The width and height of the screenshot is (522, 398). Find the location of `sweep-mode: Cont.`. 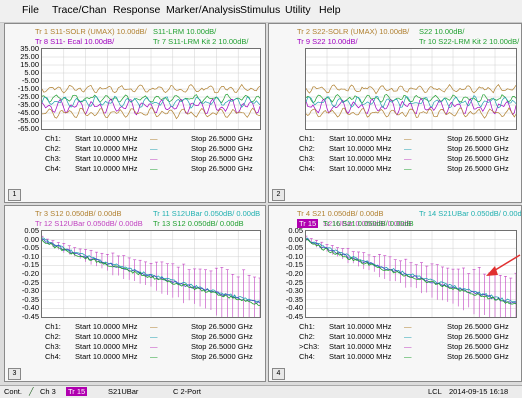

sweep-mode: Cont. is located at coordinates (13, 391).